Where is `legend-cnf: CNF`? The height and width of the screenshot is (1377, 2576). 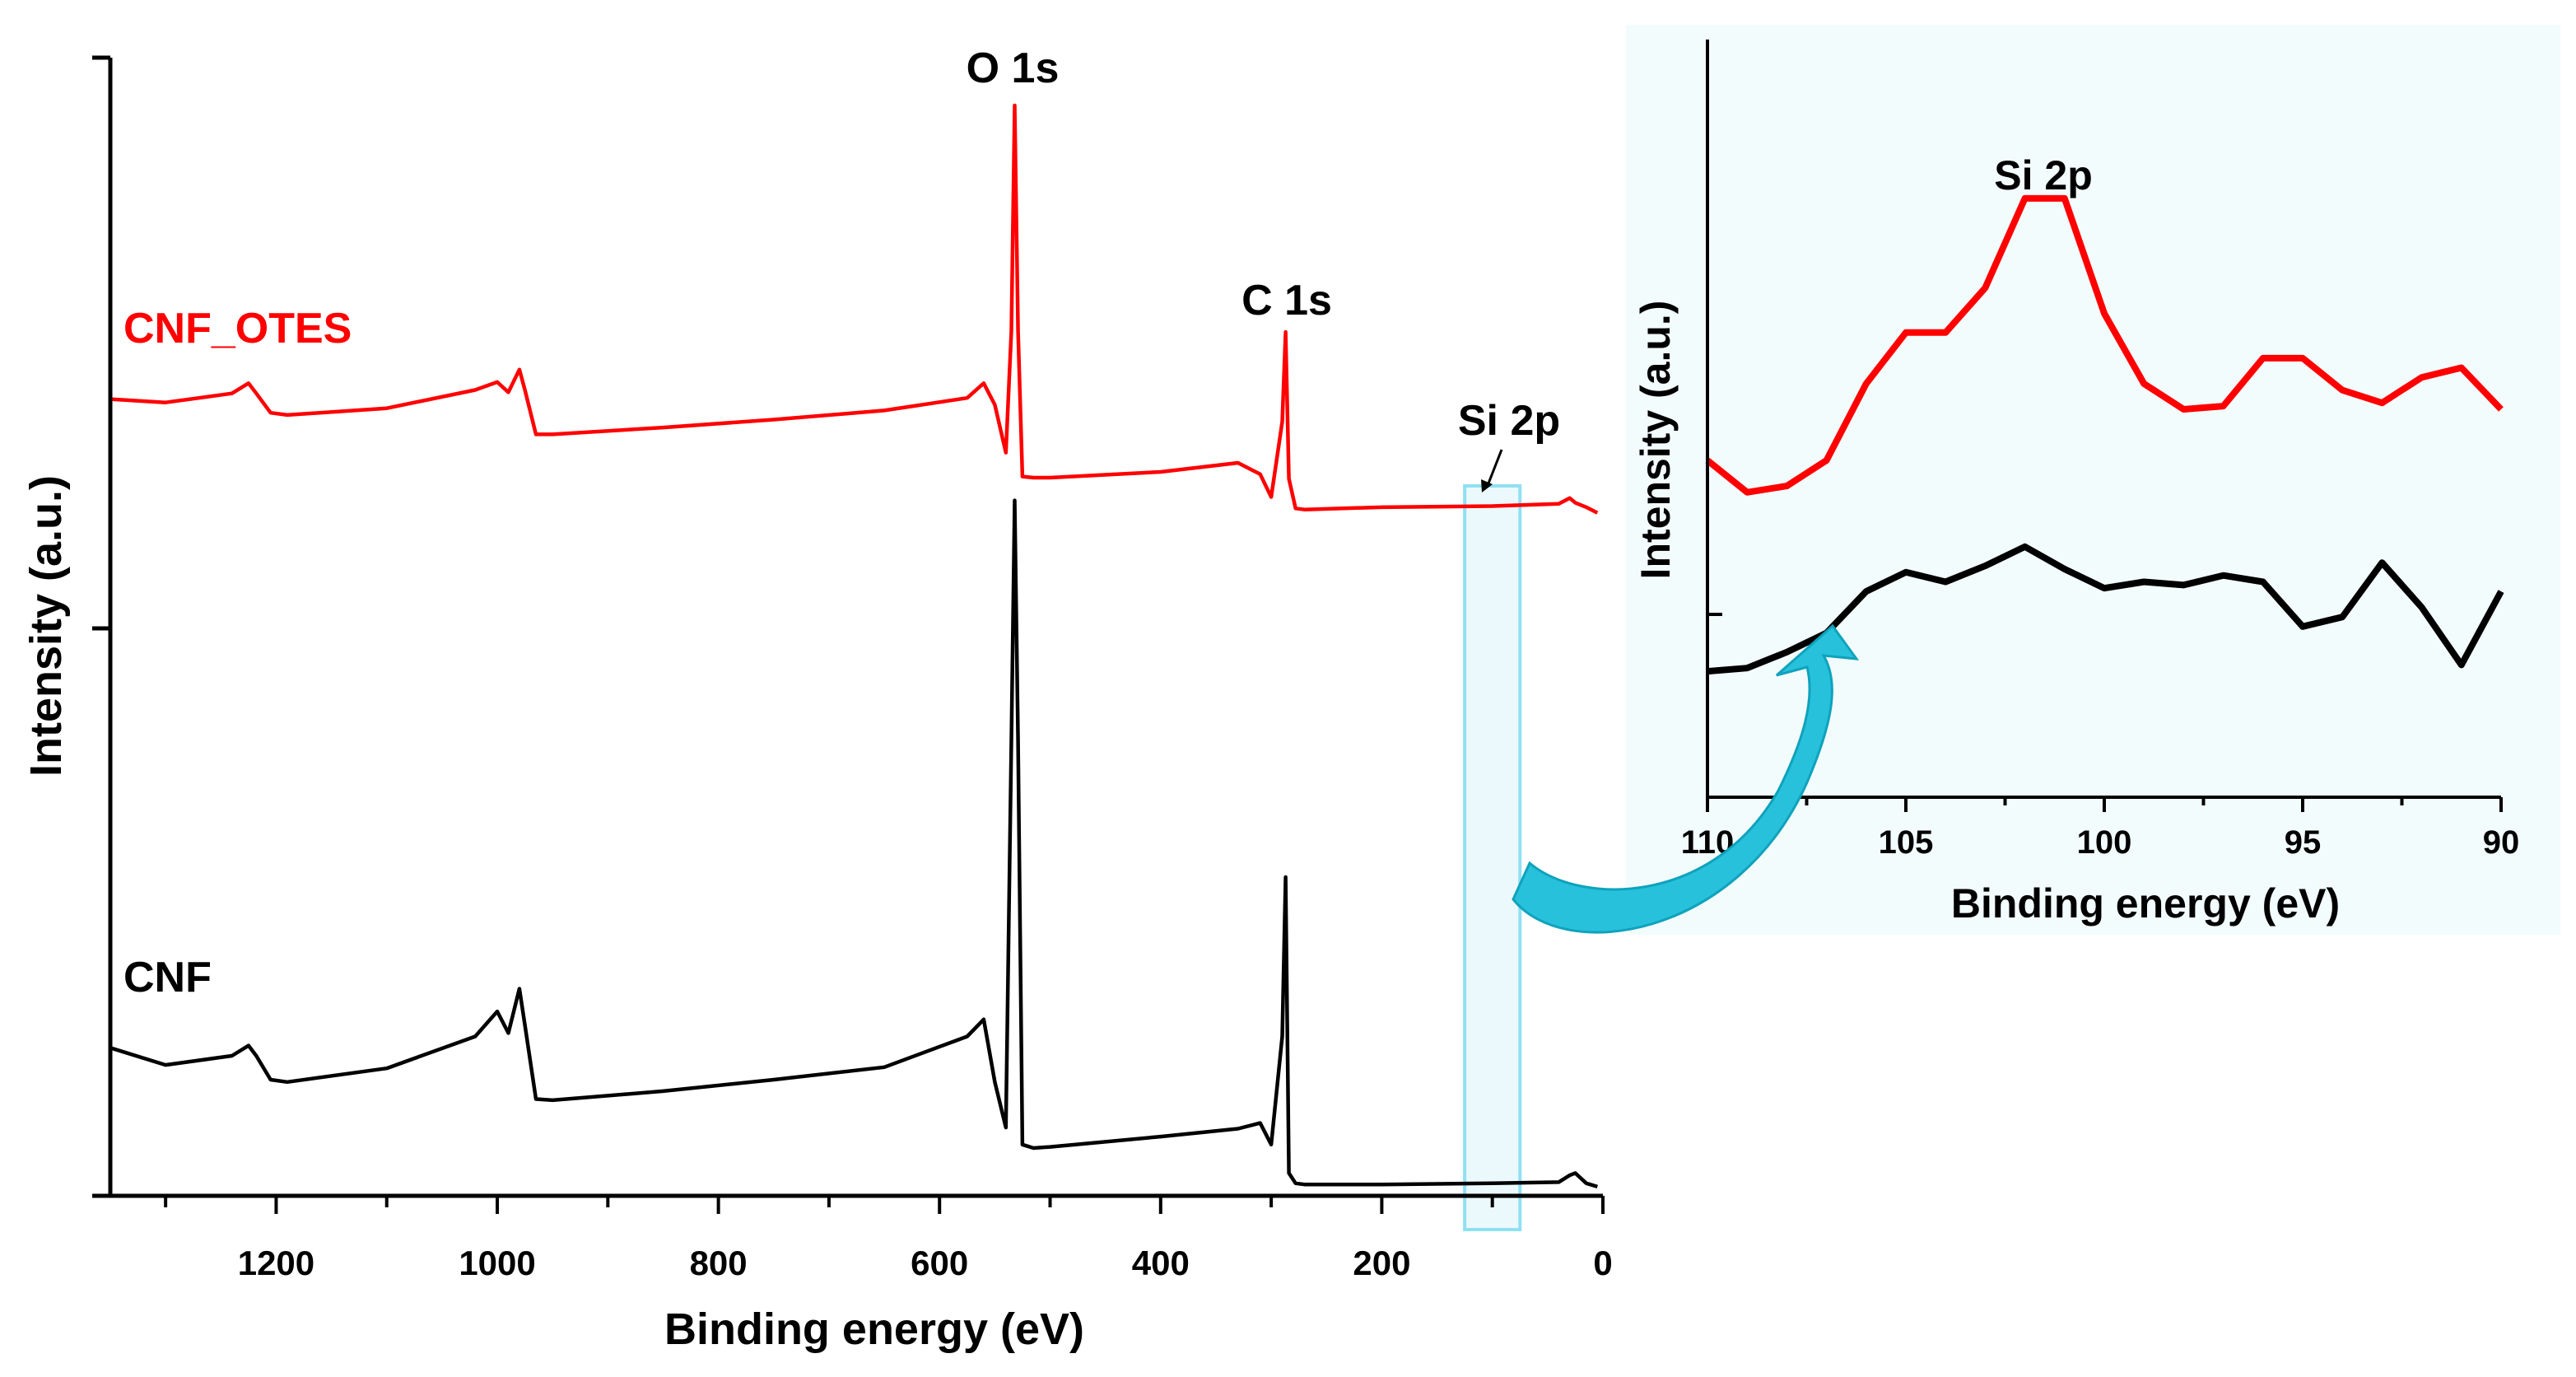 legend-cnf: CNF is located at coordinates (167, 977).